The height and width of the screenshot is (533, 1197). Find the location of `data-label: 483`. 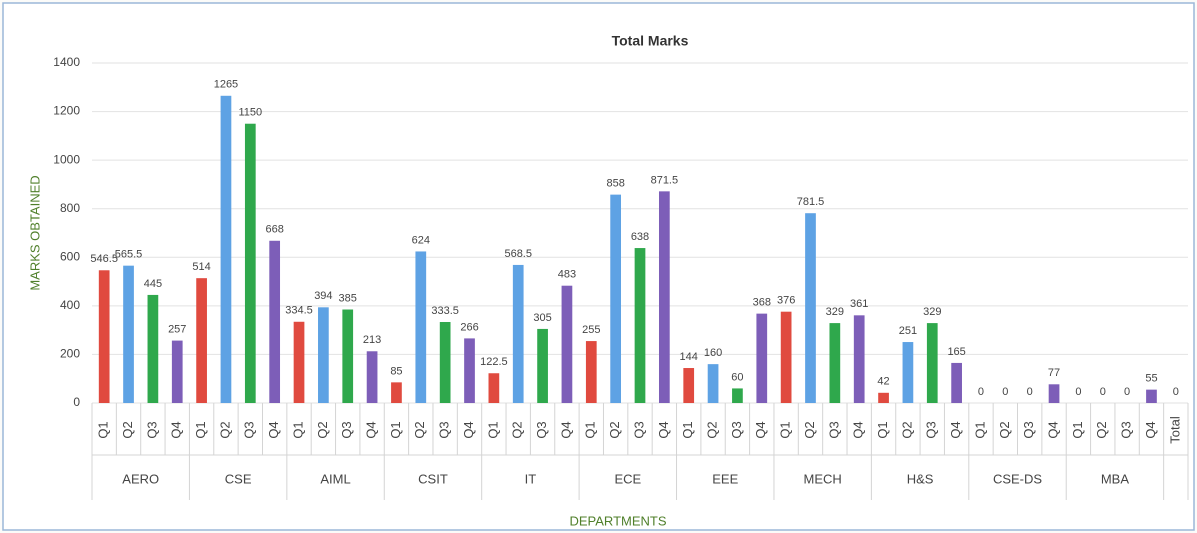

data-label: 483 is located at coordinates (567, 275).